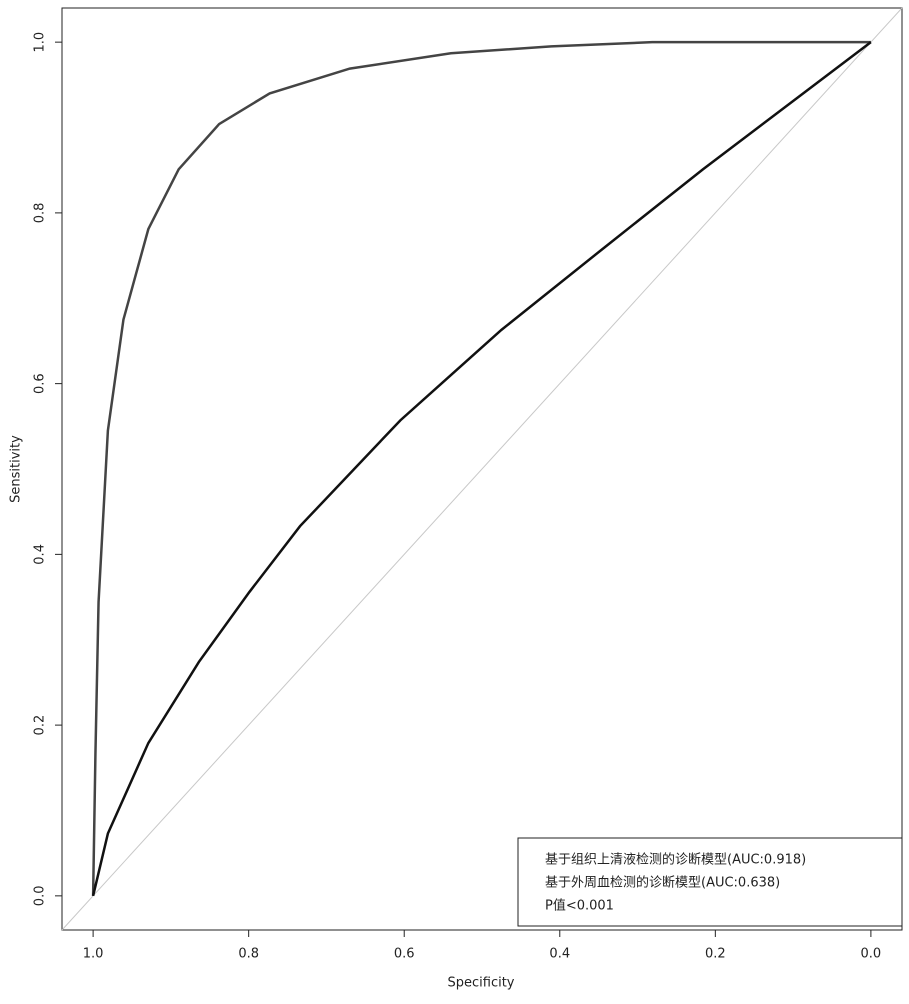 The image size is (909, 1004). What do you see at coordinates (248, 954) in the screenshot?
I see `x-tick-label: 0.8` at bounding box center [248, 954].